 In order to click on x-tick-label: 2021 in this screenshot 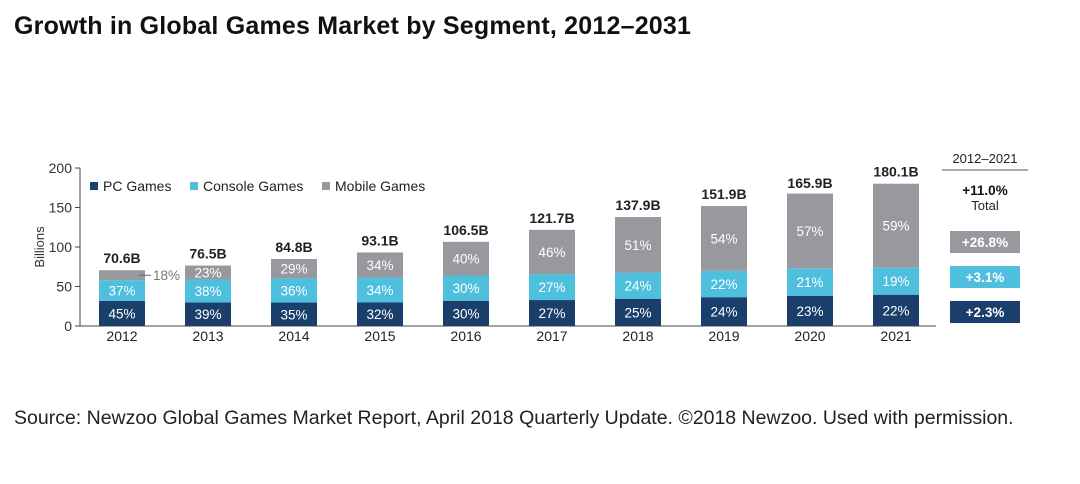, I will do `click(895, 336)`.